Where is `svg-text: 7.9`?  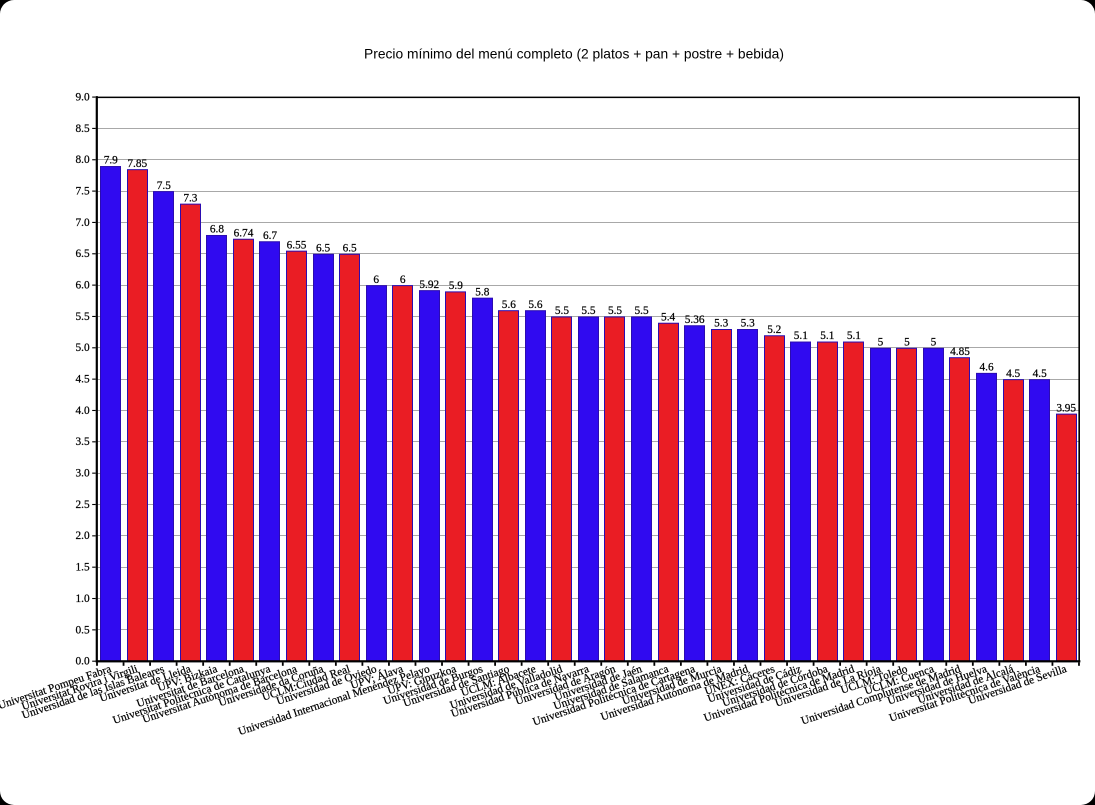 svg-text: 7.9 is located at coordinates (111, 161).